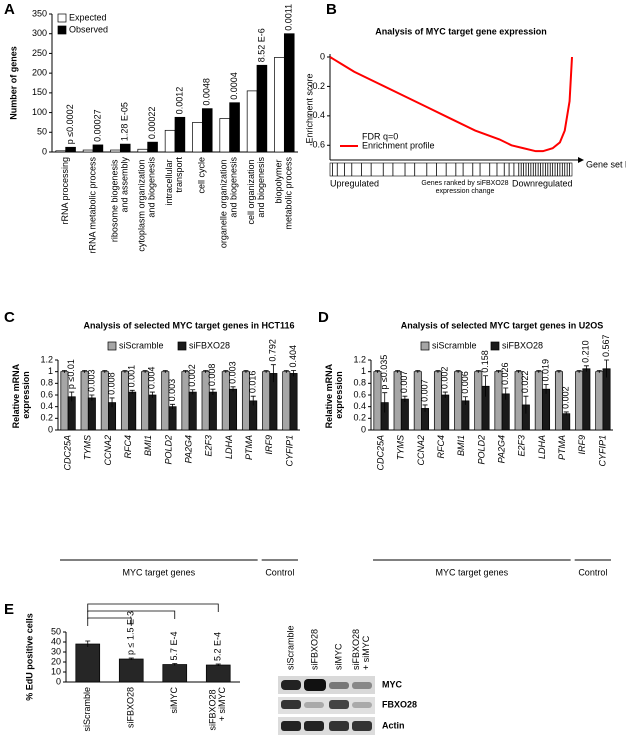 The height and width of the screenshot is (737, 626). Describe the element at coordinates (120, 200) in the screenshot. I see `x-tick-label: ribosome biogenesis and assembly` at that location.